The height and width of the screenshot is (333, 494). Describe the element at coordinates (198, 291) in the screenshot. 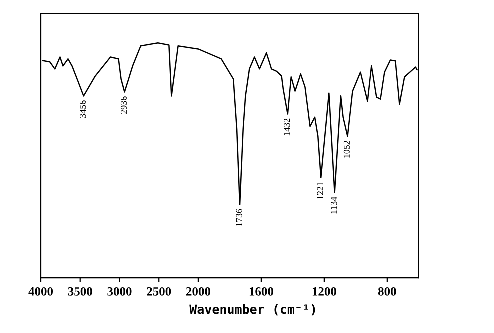

I see `x-tick-label: 2000` at that location.